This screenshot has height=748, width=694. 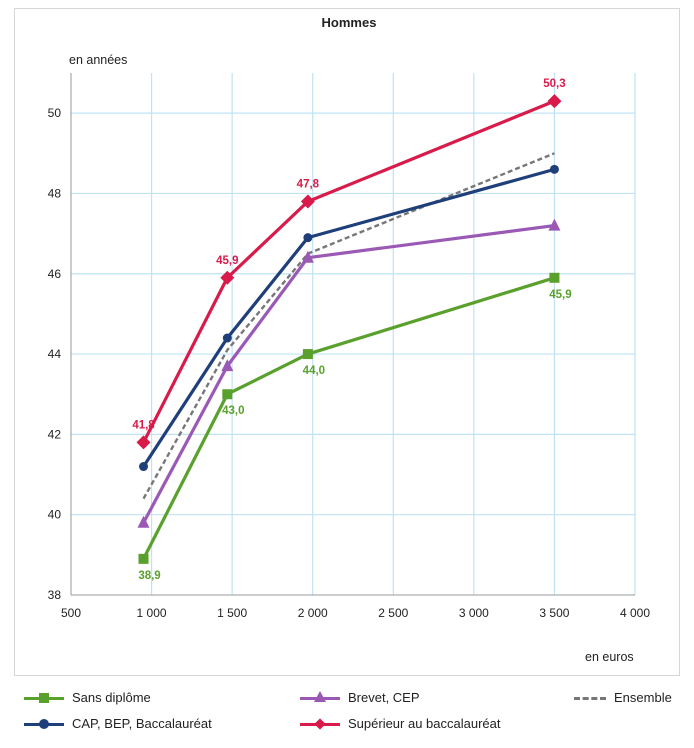 I want to click on legend-item-brevet-cep: Brevet, CEP, so click(x=360, y=697).